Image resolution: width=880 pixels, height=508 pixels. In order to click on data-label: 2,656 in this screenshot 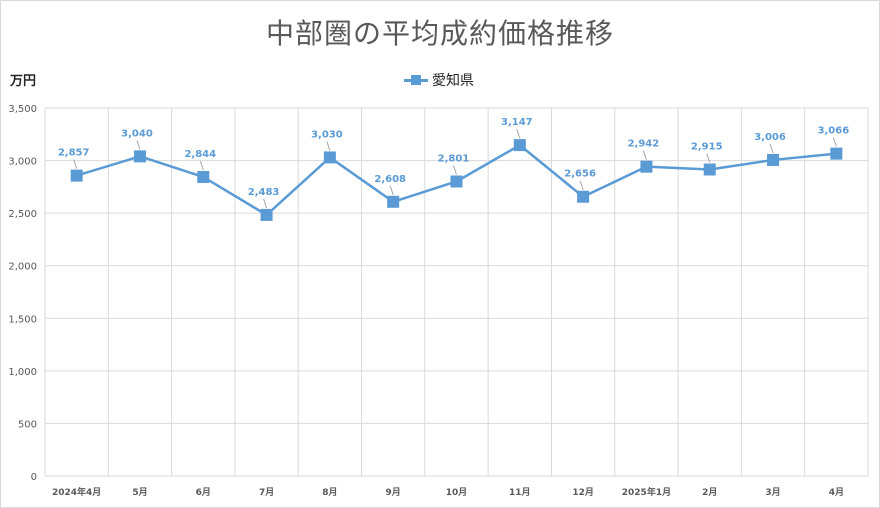, I will do `click(580, 174)`.